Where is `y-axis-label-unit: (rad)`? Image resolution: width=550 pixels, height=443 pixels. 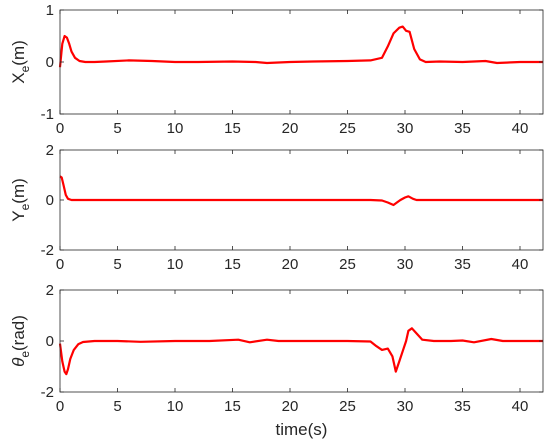
y-axis-label-unit: (rad) is located at coordinates (18, 333).